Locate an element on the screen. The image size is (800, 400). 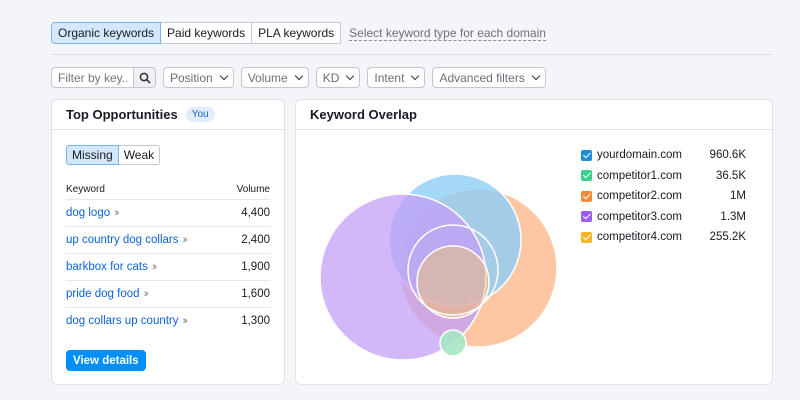
dropdown-label: Position is located at coordinates (191, 77).